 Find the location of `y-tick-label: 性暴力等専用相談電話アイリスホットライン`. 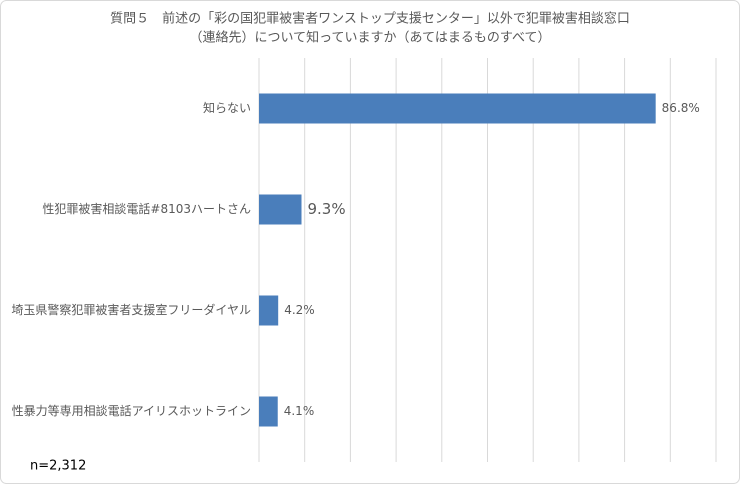

y-tick-label: 性暴力等専用相談電話アイリスホットライン is located at coordinates (131, 410).